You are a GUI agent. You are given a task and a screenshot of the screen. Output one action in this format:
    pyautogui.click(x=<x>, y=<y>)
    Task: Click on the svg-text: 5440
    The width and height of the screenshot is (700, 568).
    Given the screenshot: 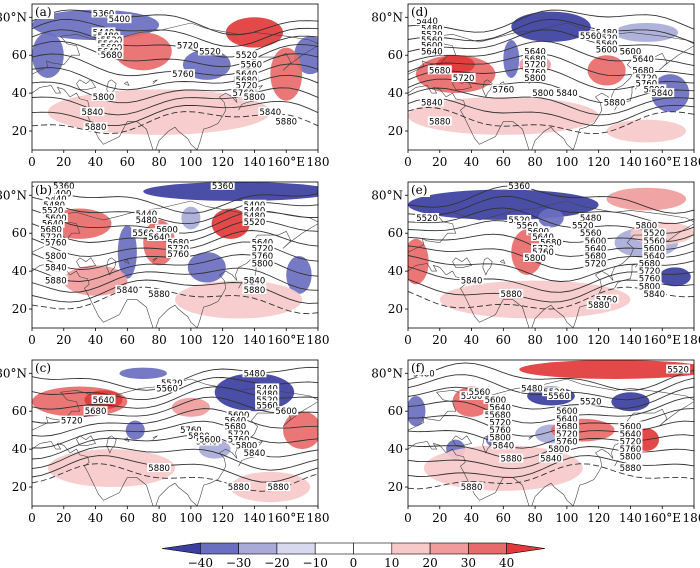 What is the action you would take?
    pyautogui.click(x=427, y=22)
    